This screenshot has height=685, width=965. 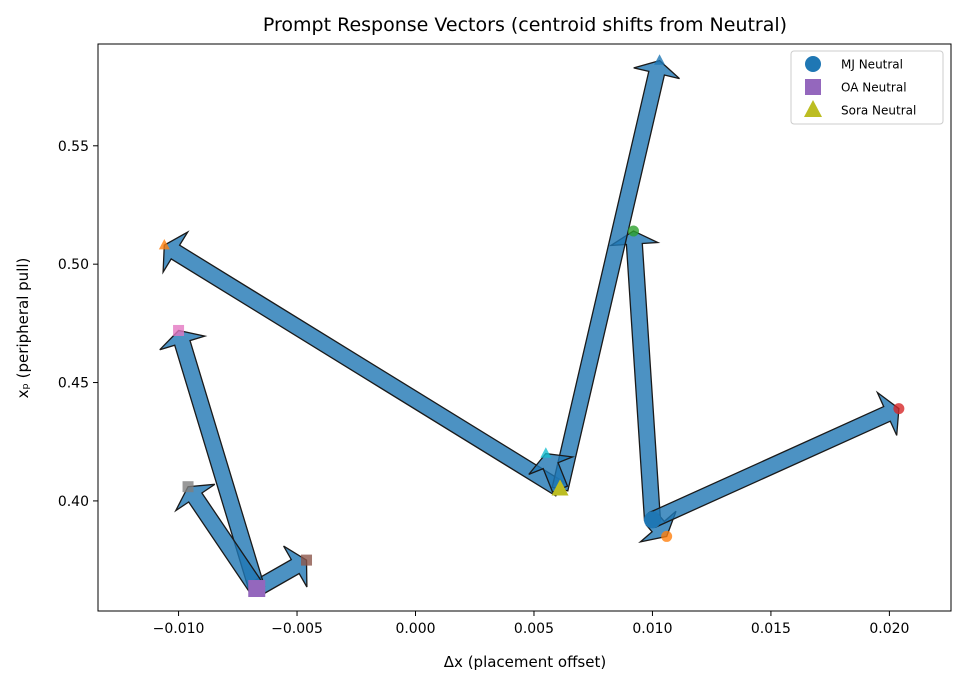 I want to click on legend-frame, so click(x=867, y=87).